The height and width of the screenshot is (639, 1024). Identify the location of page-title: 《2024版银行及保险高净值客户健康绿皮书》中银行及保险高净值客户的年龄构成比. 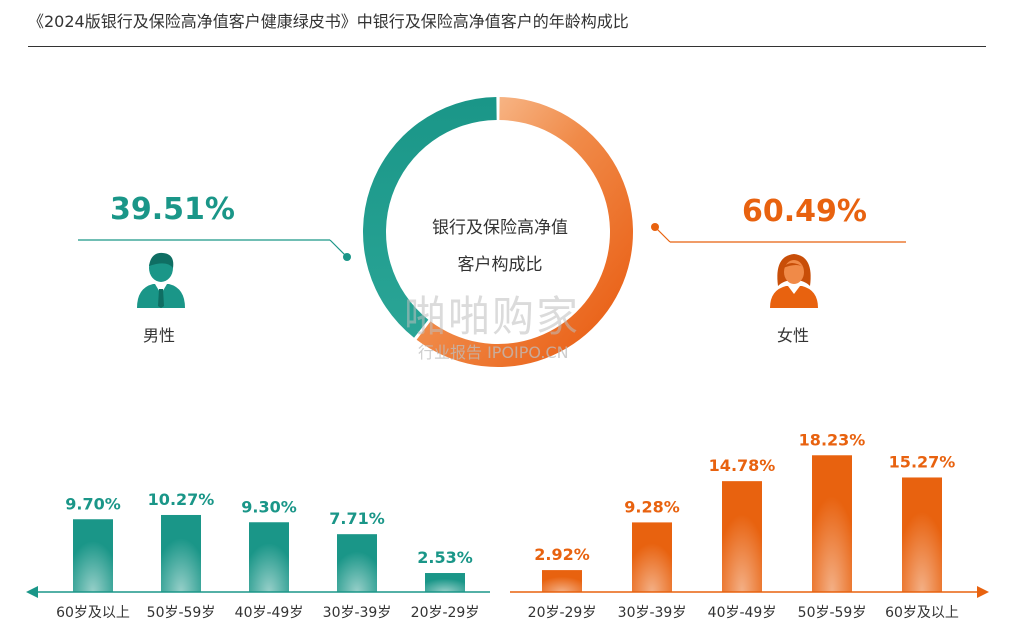
(328, 21).